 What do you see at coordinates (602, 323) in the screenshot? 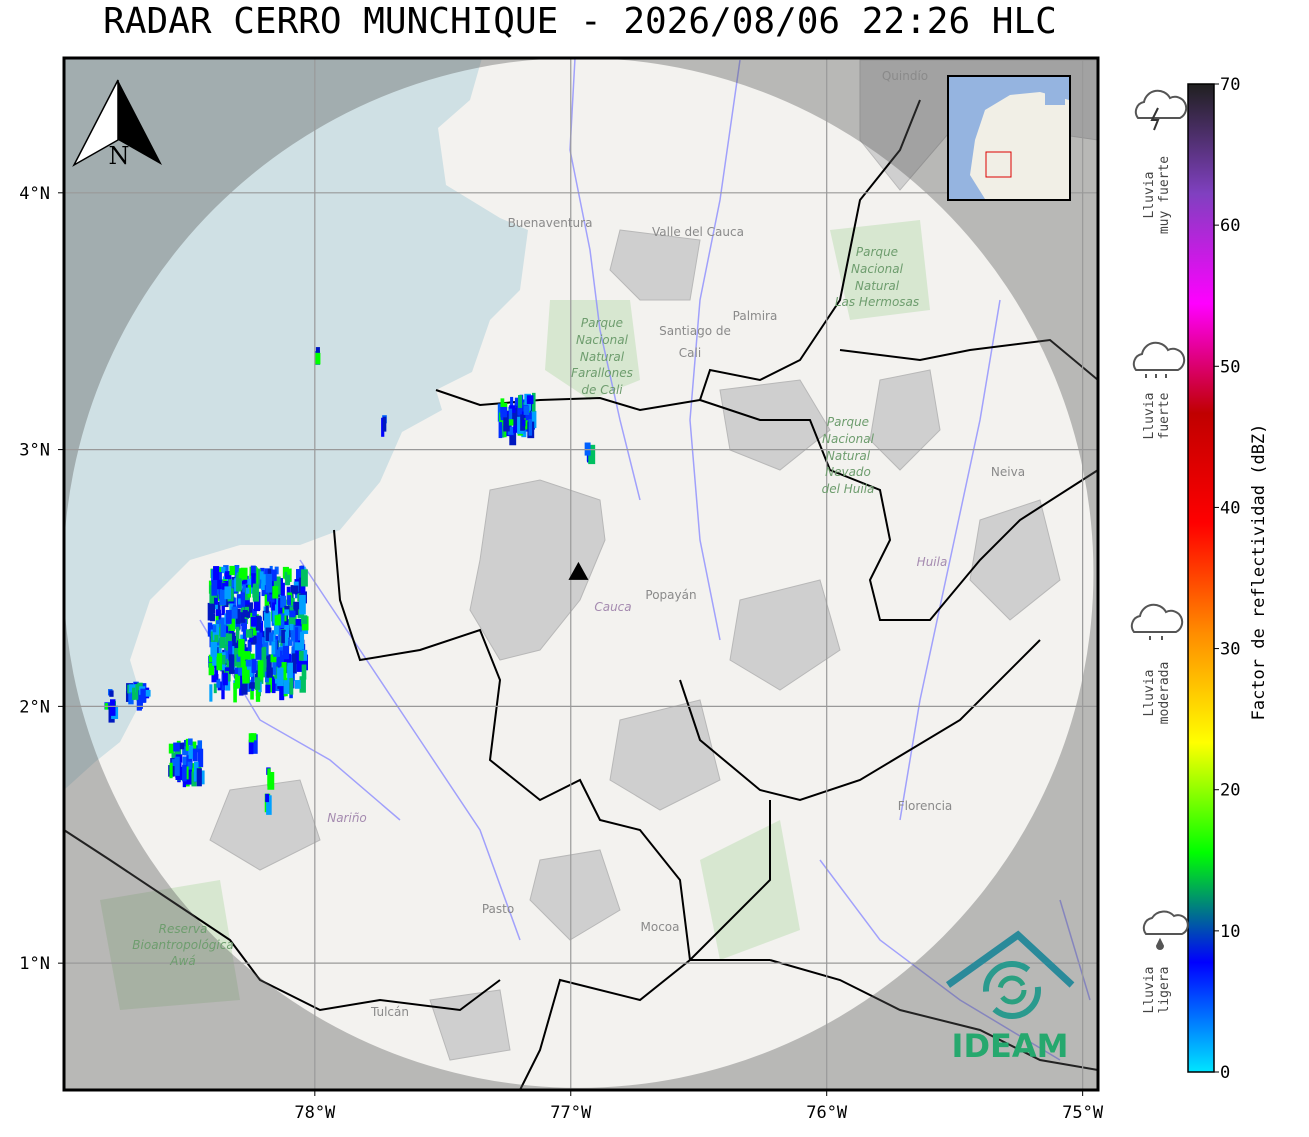
I see `map-label: Parque` at bounding box center [602, 323].